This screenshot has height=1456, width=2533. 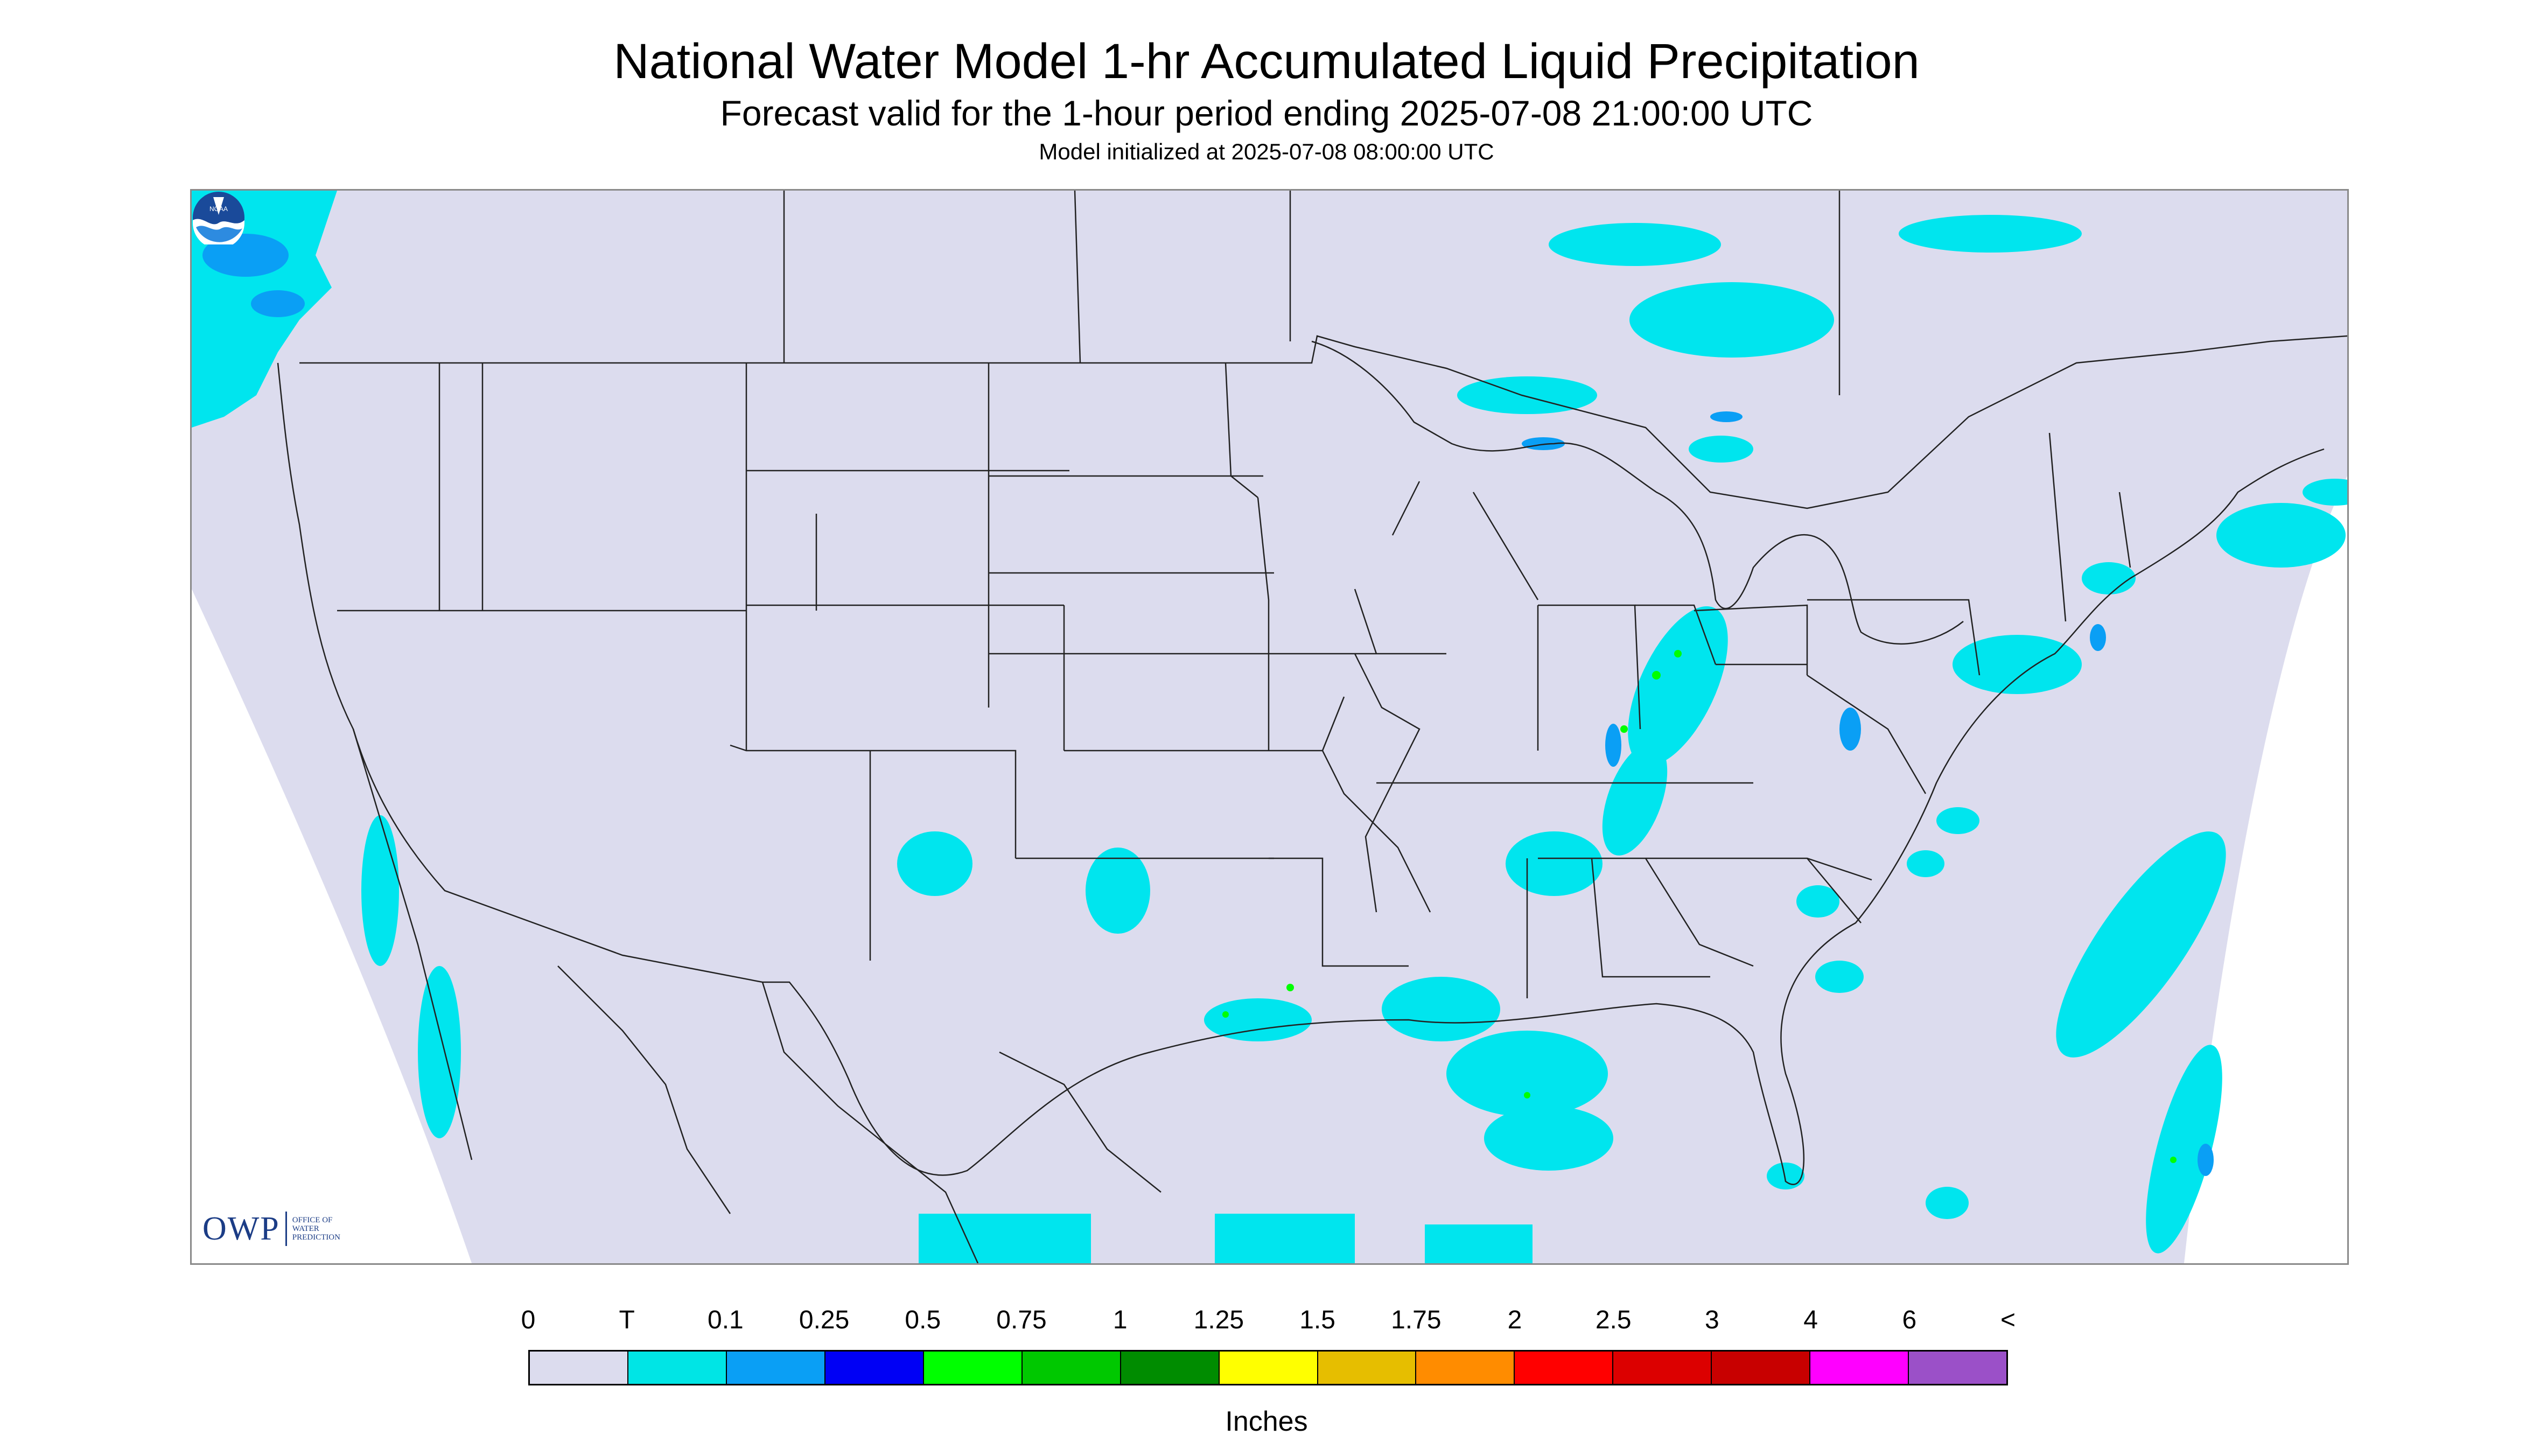 I want to click on owp-logo: OWP OFFICE OF WATER PREDICTION, so click(x=280, y=1229).